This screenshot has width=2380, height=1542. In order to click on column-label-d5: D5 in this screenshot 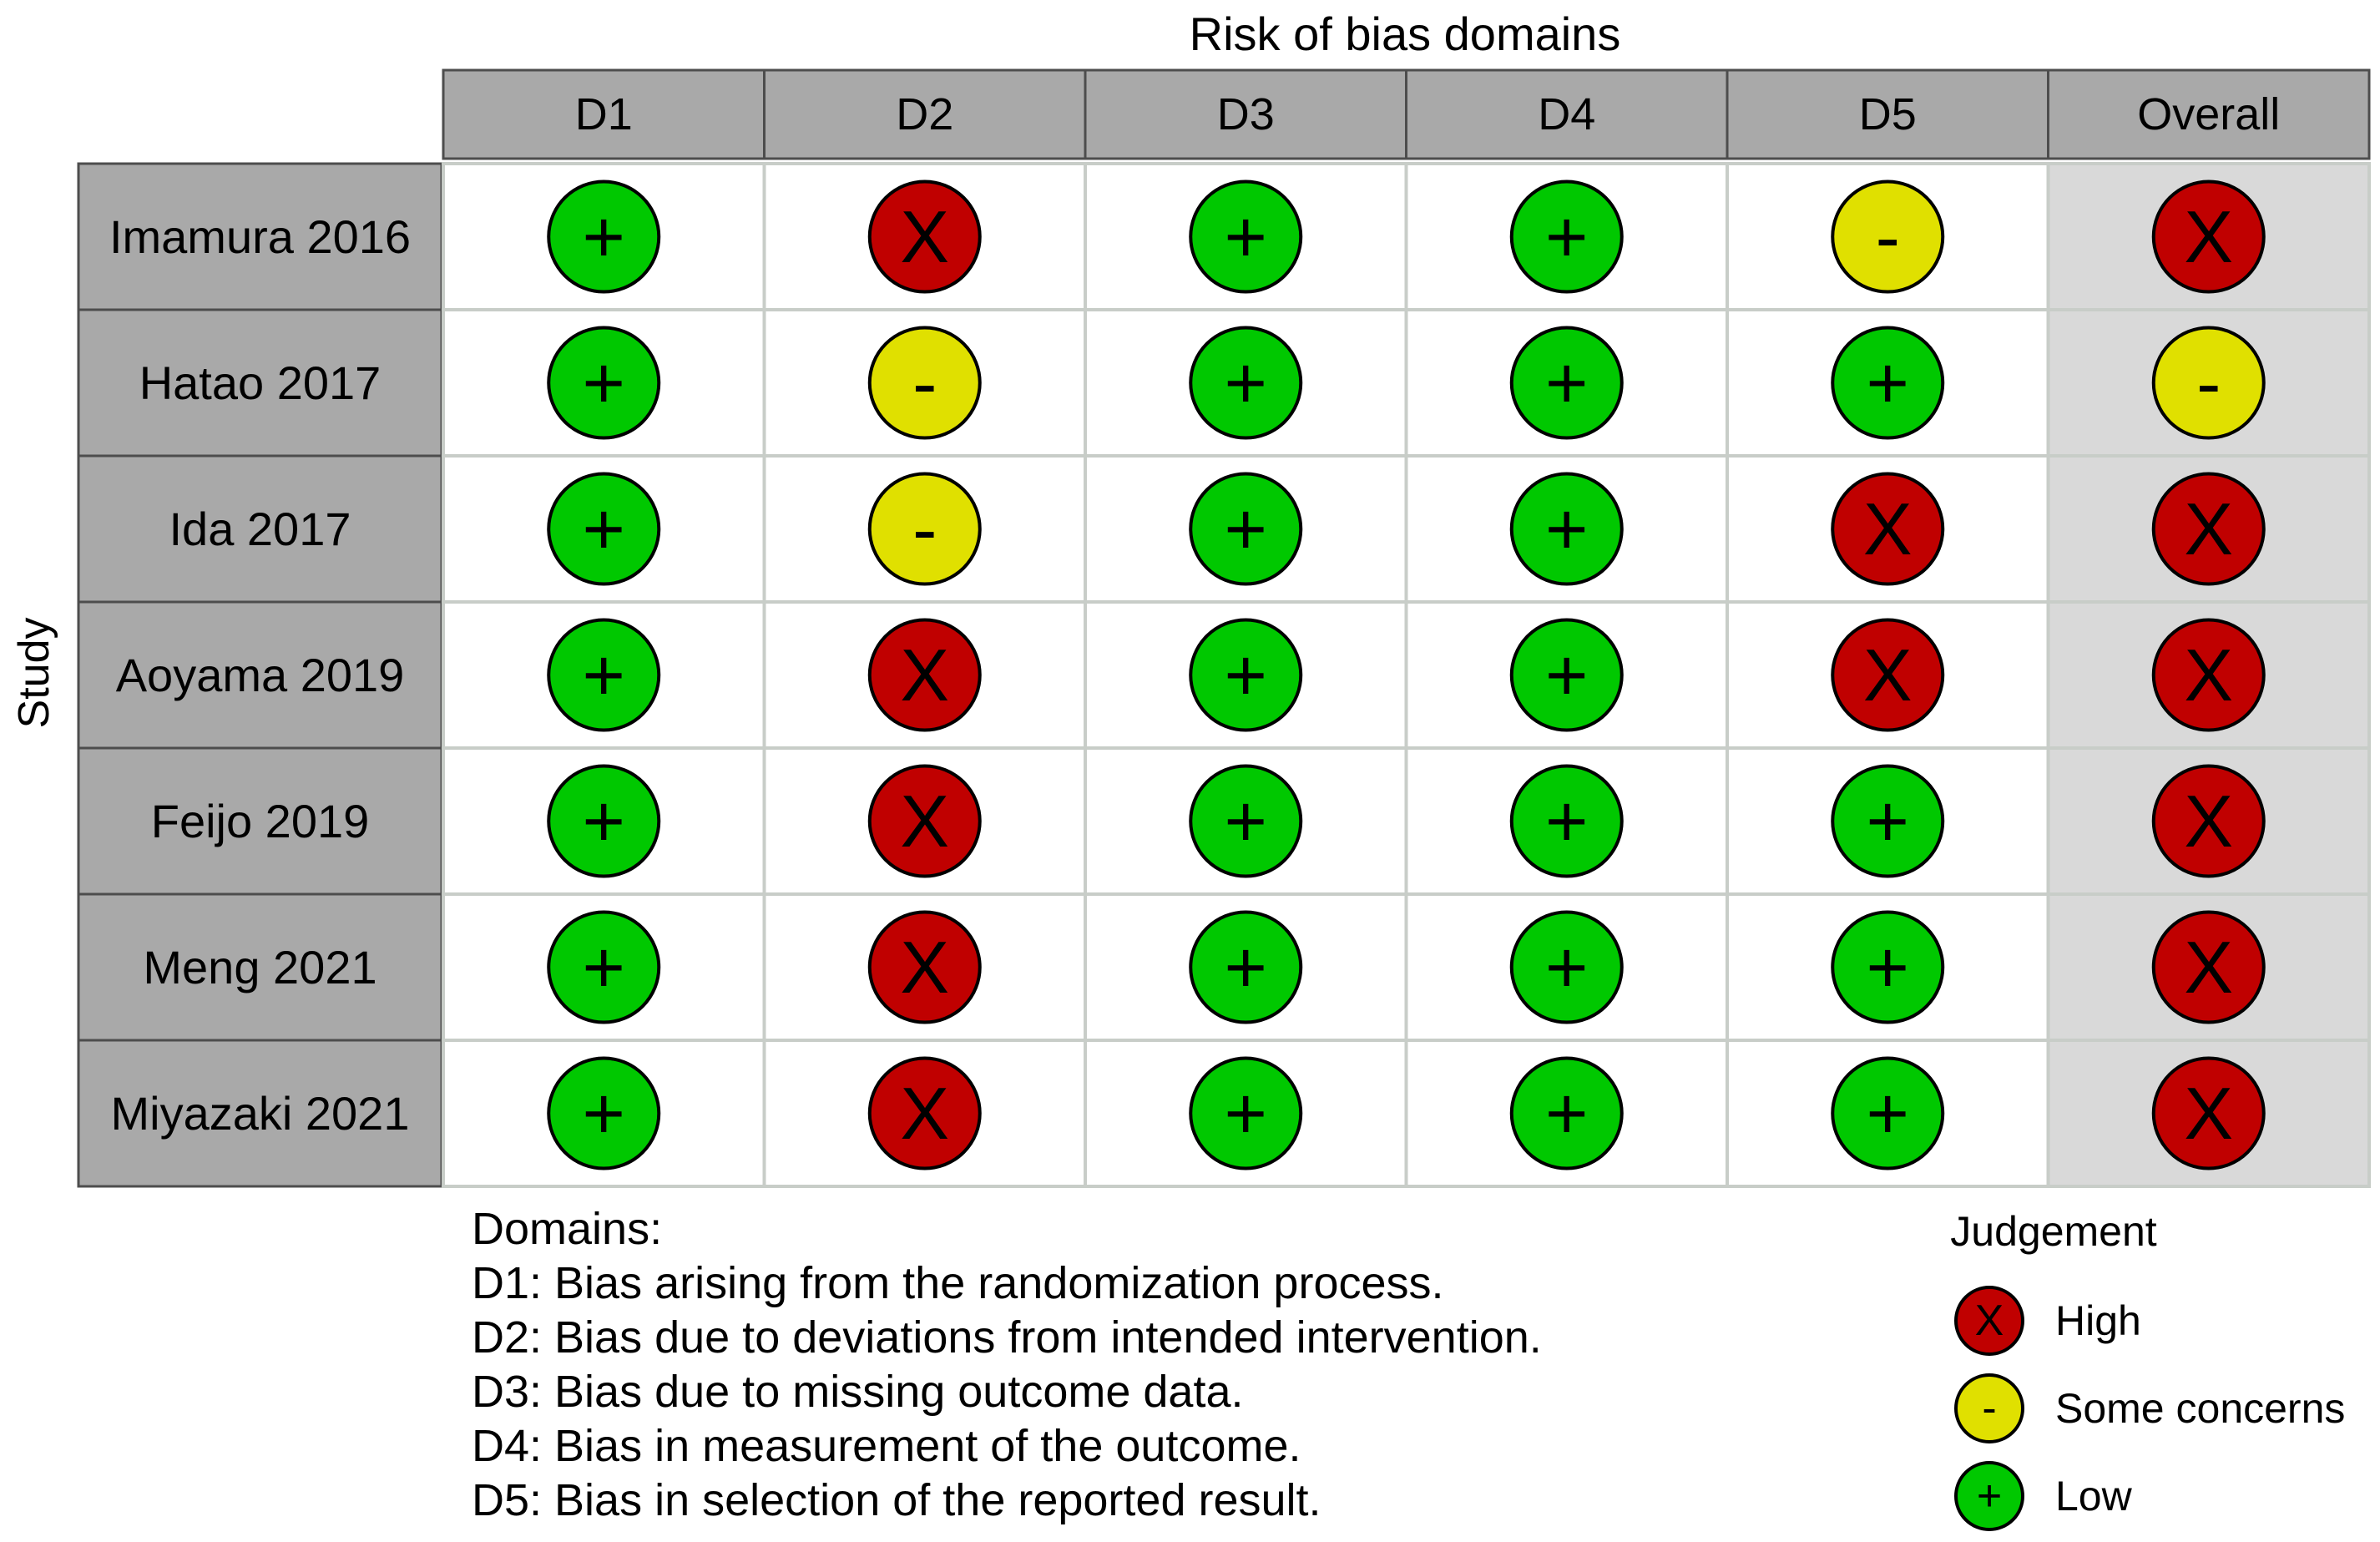, I will do `click(1888, 114)`.